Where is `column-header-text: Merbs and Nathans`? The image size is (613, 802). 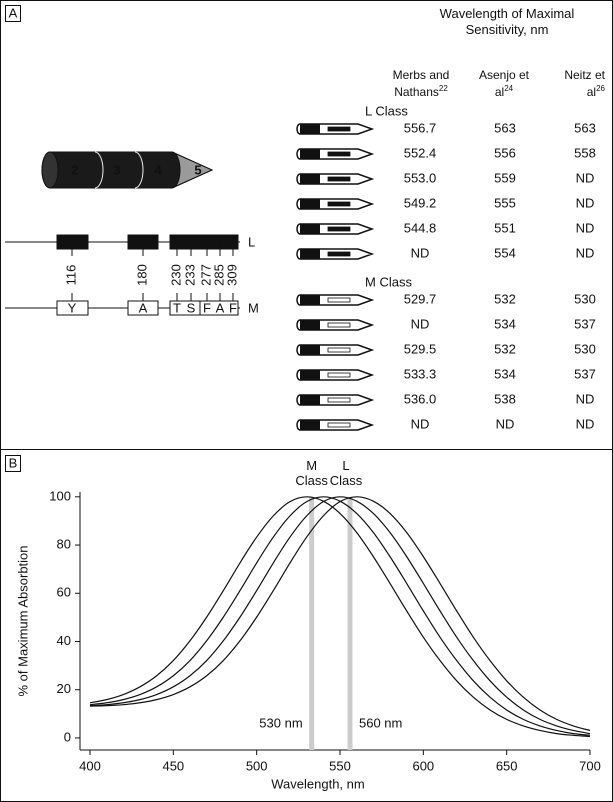
column-header-text: Merbs and Nathans is located at coordinates (421, 83).